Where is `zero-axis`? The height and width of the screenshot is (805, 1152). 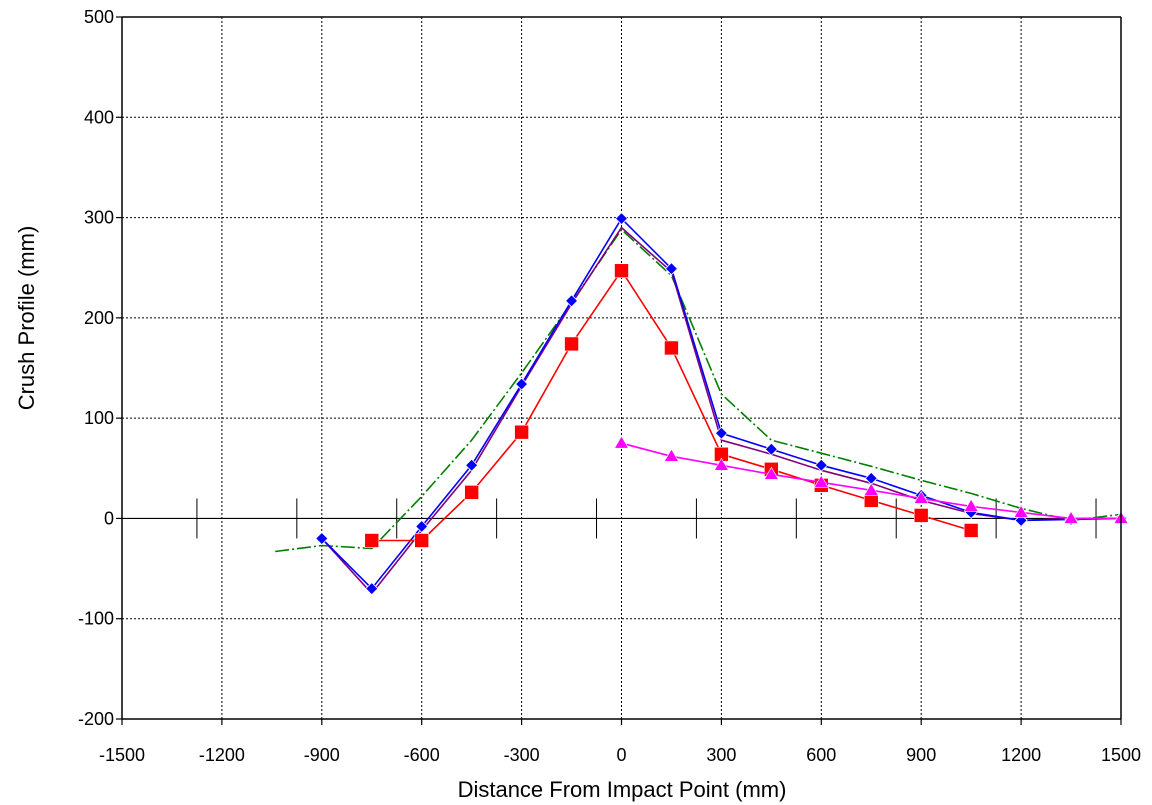
zero-axis is located at coordinates (621, 518).